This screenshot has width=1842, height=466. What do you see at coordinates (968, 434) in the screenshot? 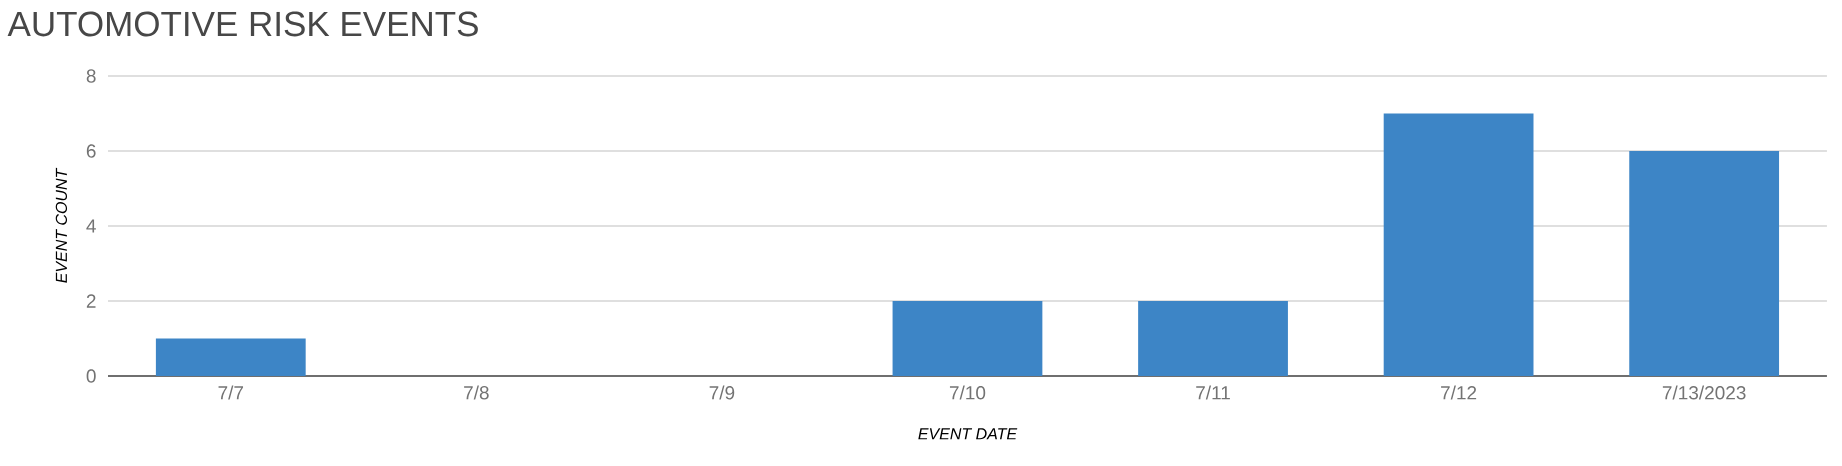
I see `x-axis-title: EVENT DATE` at bounding box center [968, 434].